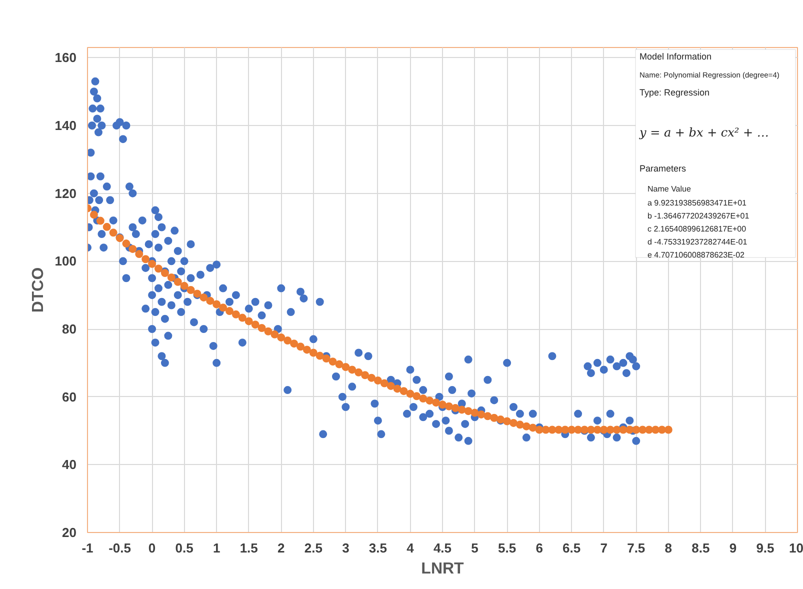  I want to click on x-tick-label: 1, so click(216, 548).